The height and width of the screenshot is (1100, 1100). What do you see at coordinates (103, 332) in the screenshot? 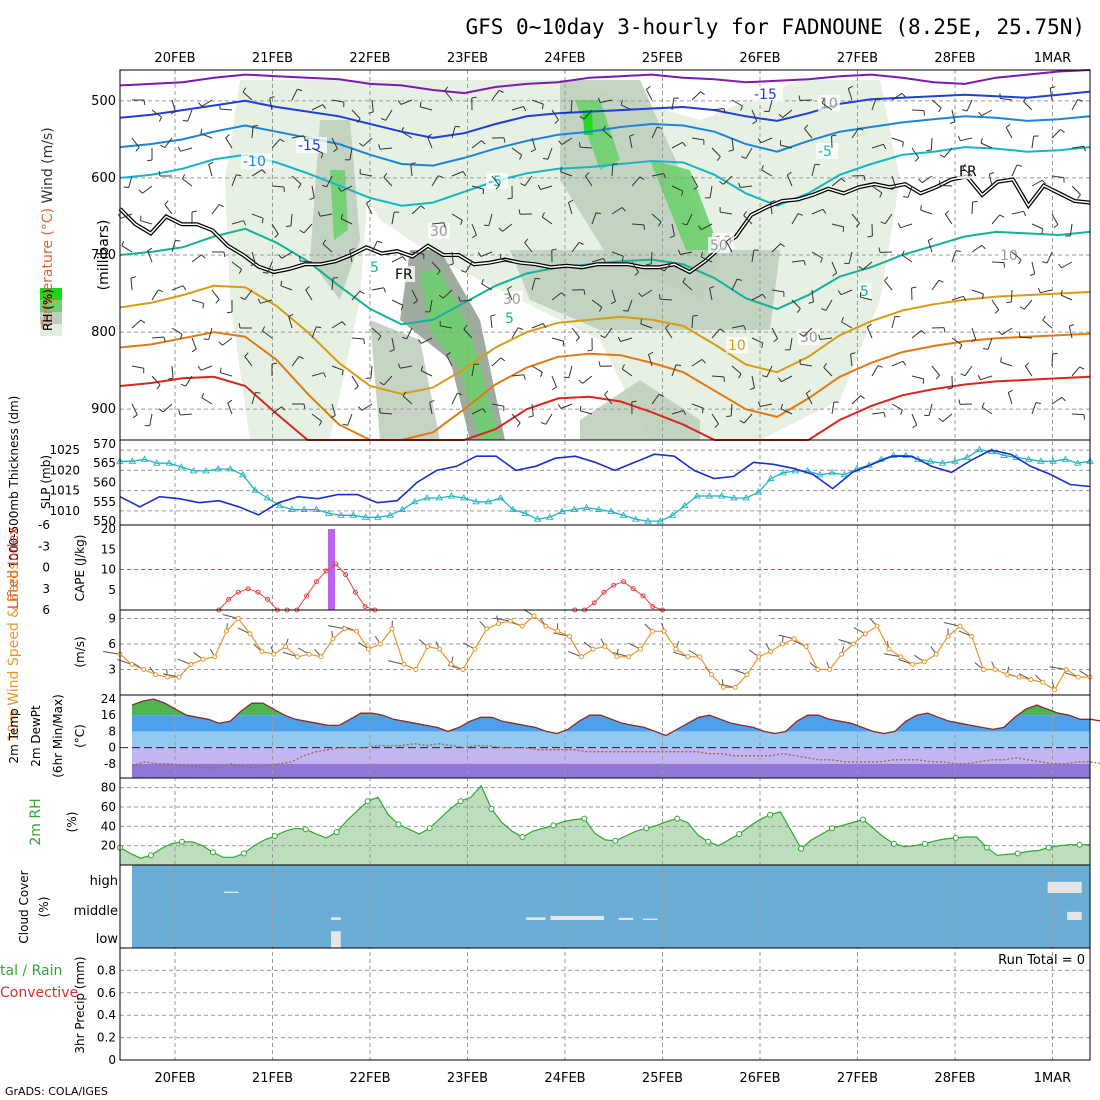
I see `pressure-tick-label: 800` at bounding box center [103, 332].